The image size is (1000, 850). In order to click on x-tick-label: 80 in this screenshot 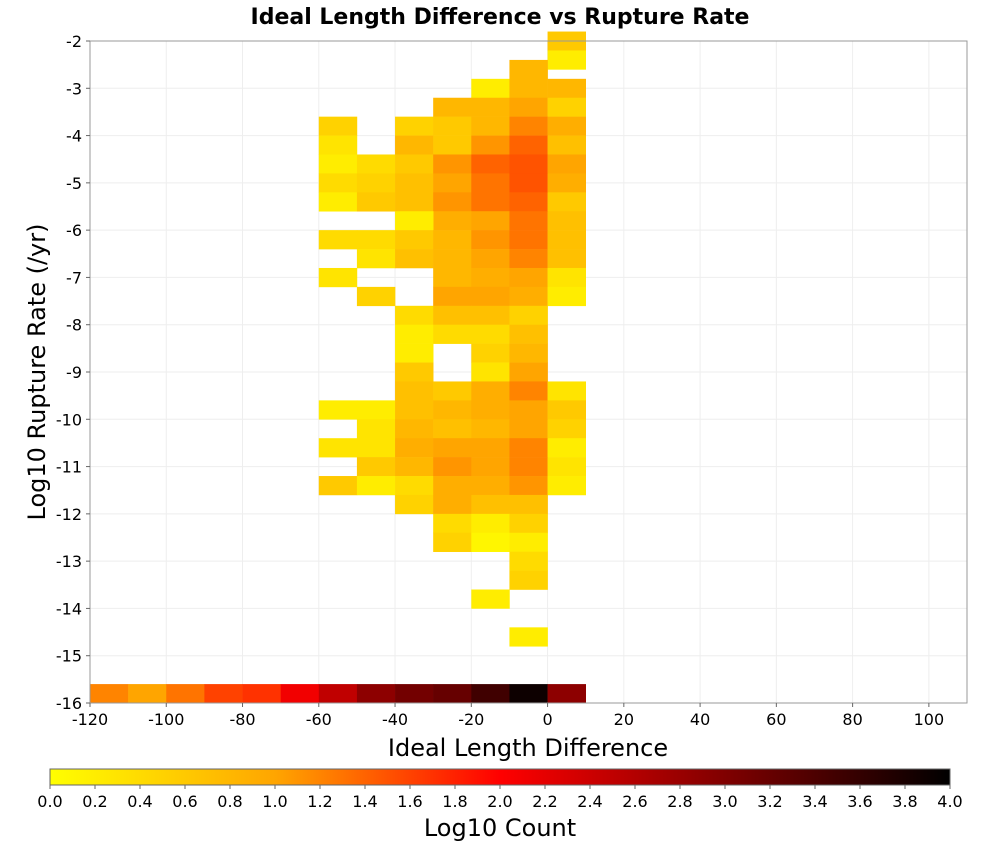, I will do `click(852, 719)`.